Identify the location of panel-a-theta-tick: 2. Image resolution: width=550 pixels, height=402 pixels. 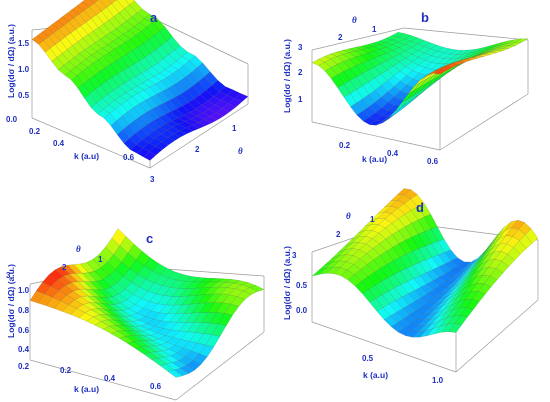
(197, 149).